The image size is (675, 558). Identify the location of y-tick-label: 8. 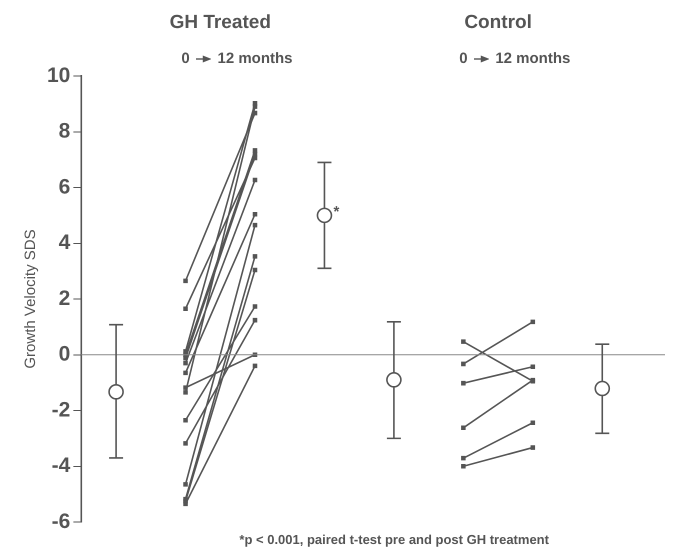
(64, 131).